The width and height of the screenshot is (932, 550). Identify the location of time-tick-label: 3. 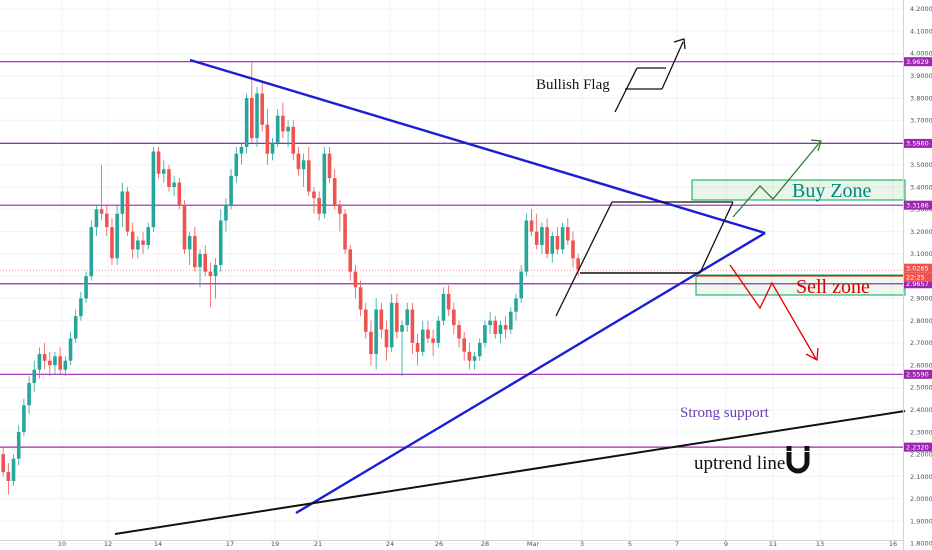
(582, 544).